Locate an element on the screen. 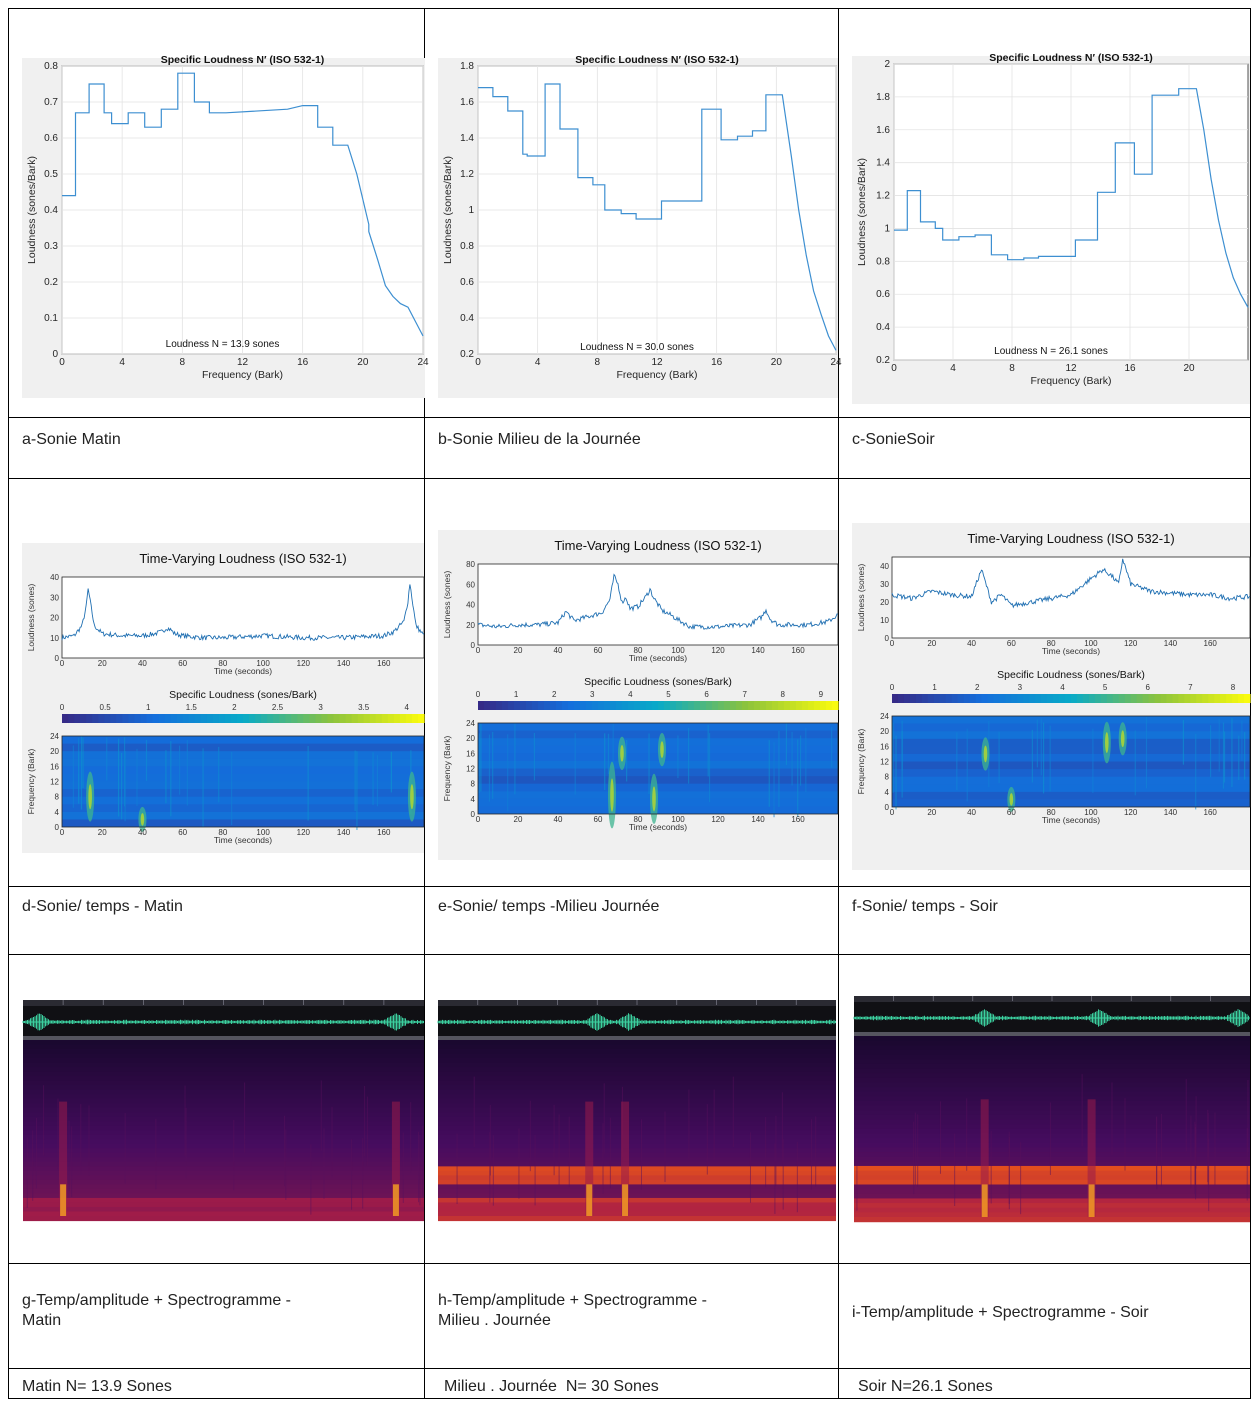 This screenshot has height=1405, width=1252. chart-title: Specific Loudness N′ (ISO 532-1) is located at coordinates (1071, 58).